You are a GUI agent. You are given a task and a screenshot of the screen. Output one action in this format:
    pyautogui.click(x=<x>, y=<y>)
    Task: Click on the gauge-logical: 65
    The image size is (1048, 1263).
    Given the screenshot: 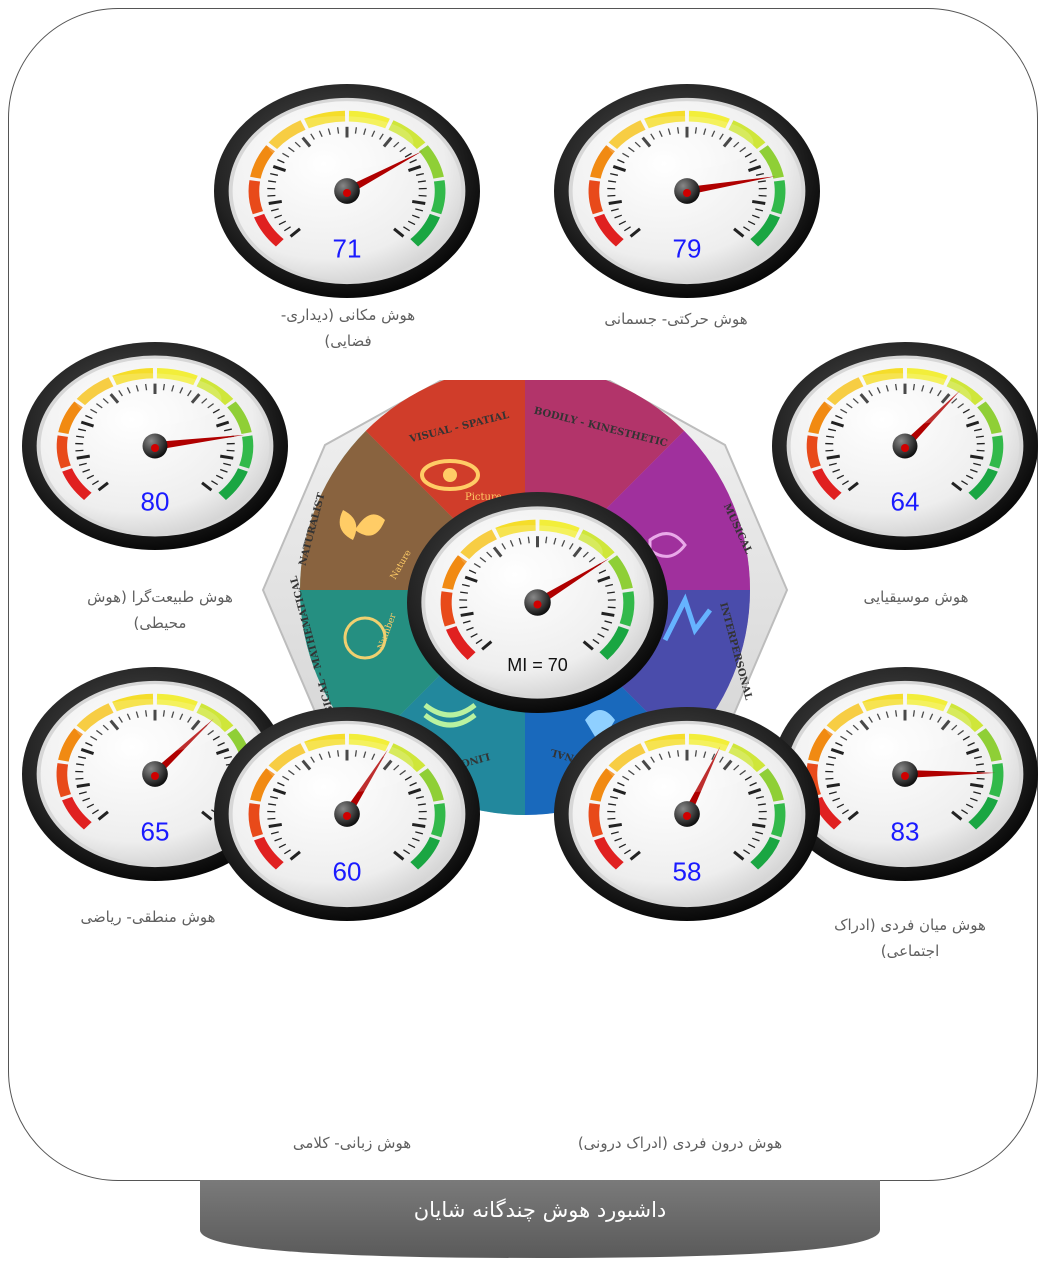 What is the action you would take?
    pyautogui.click(x=155, y=774)
    